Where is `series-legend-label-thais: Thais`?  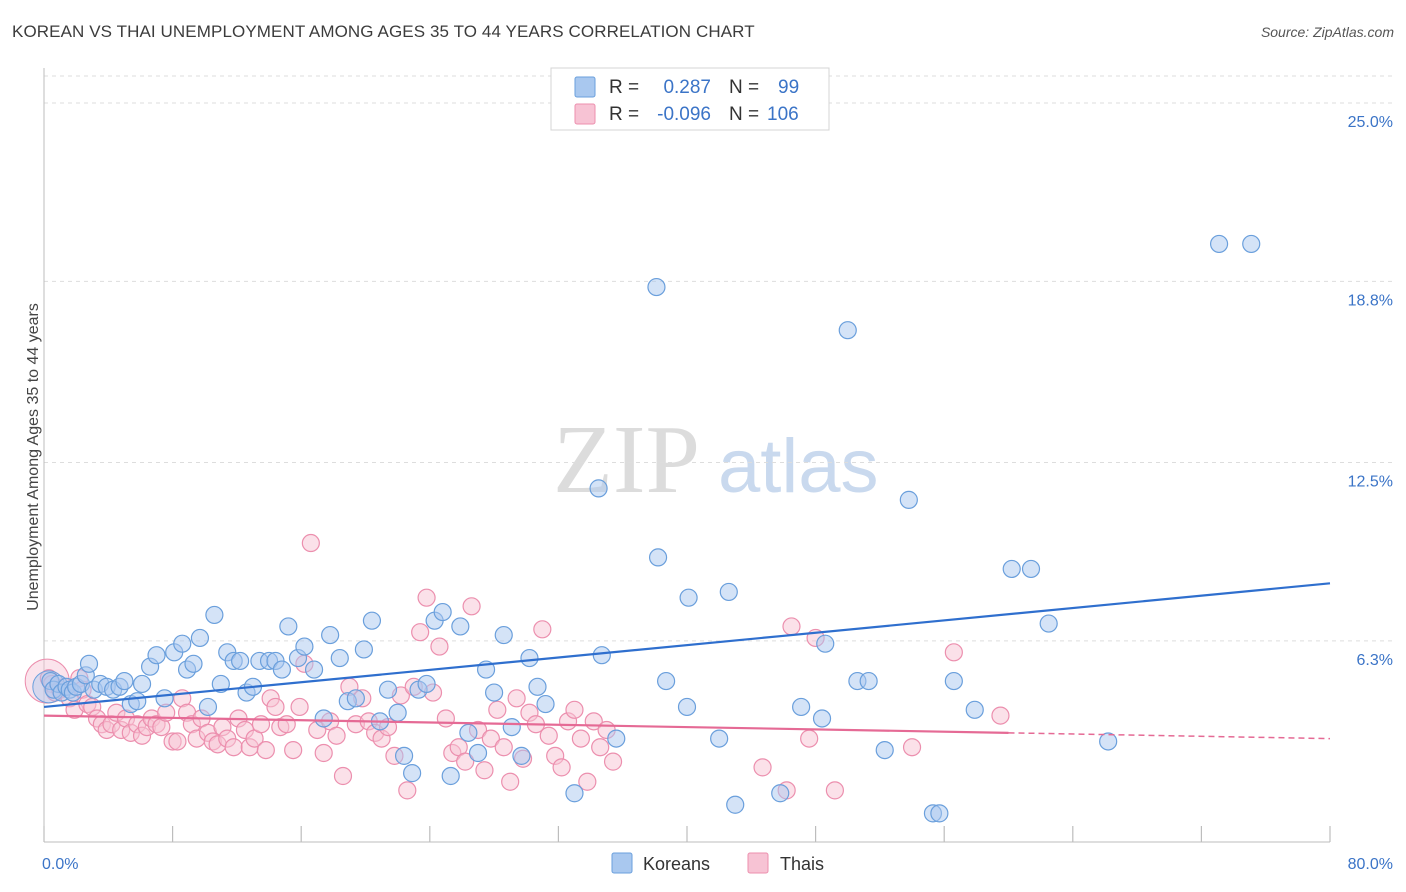 series-legend-label-thais: Thais is located at coordinates (802, 864).